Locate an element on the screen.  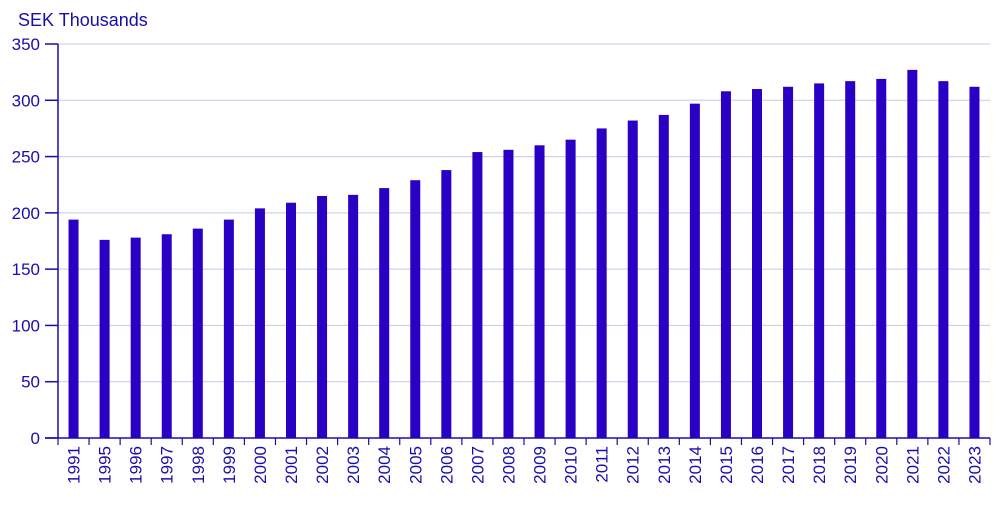
x-tick-label: 1997 is located at coordinates (167, 465).